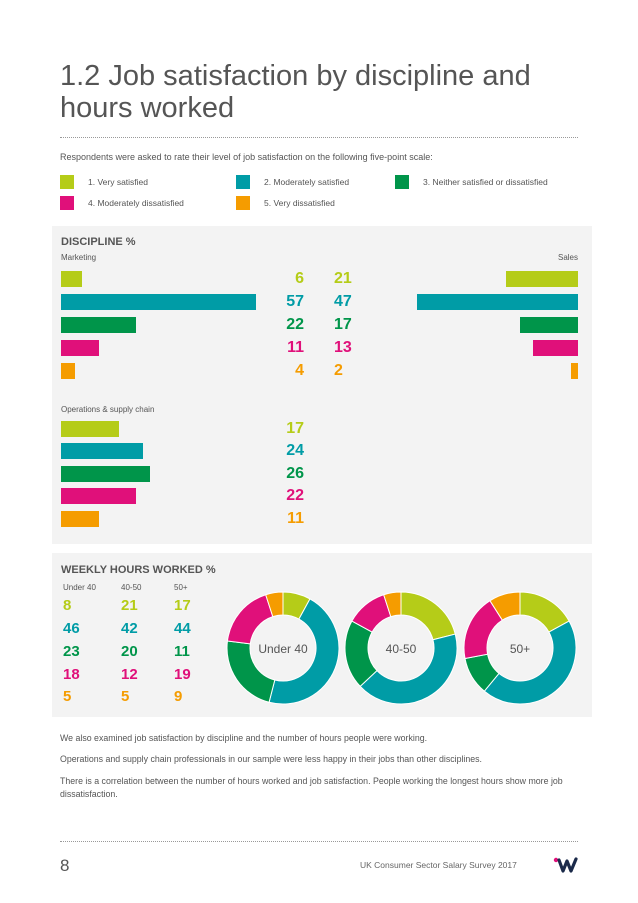 The height and width of the screenshot is (903, 638). Describe the element at coordinates (567, 257) in the screenshot. I see `sales-label: Sales` at that location.